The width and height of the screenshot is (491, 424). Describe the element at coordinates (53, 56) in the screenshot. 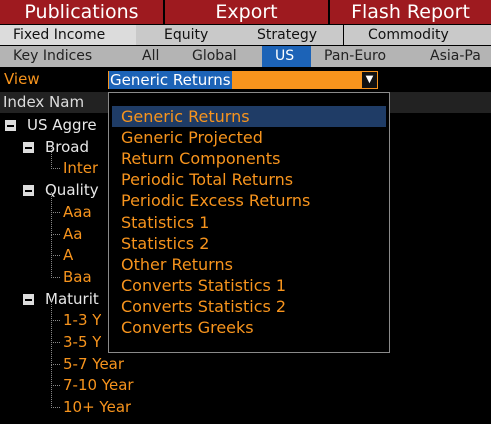

I see `region-tab: Key Indices` at that location.